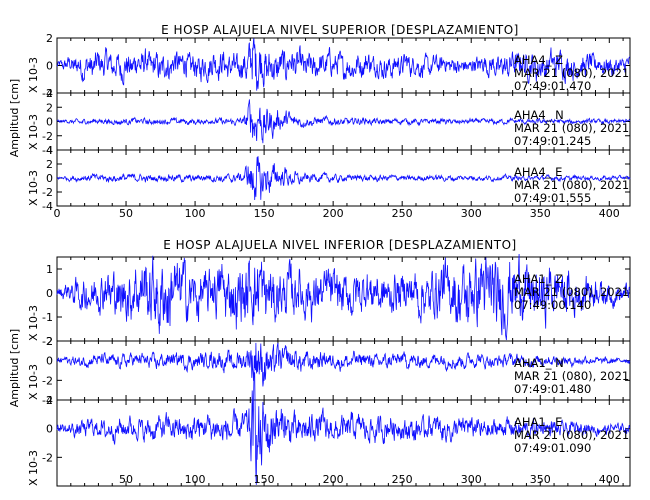 This screenshot has height=500, width=650. What do you see at coordinates (552, 86) in the screenshot?
I see `channel-annotation-line: 07:49:01.470` at bounding box center [552, 86].